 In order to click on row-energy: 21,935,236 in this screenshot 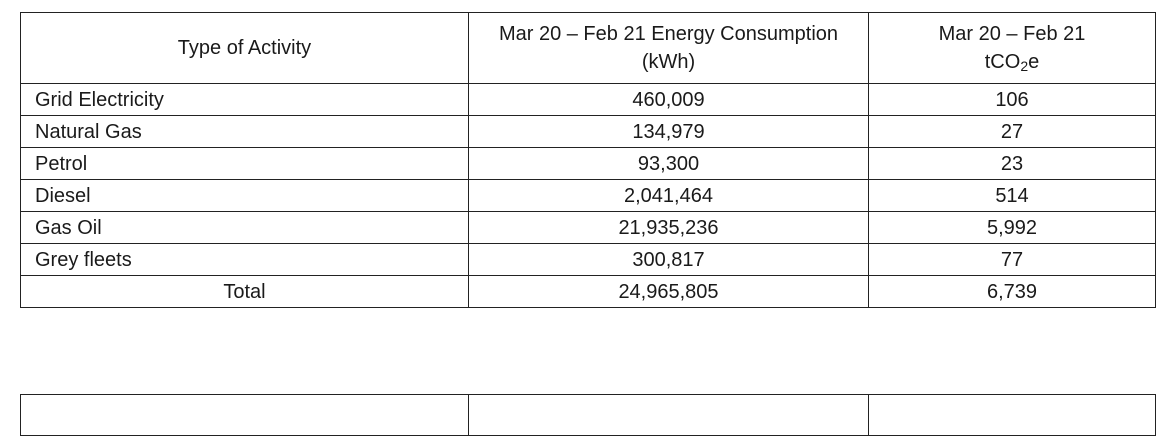, I will do `click(668, 227)`.